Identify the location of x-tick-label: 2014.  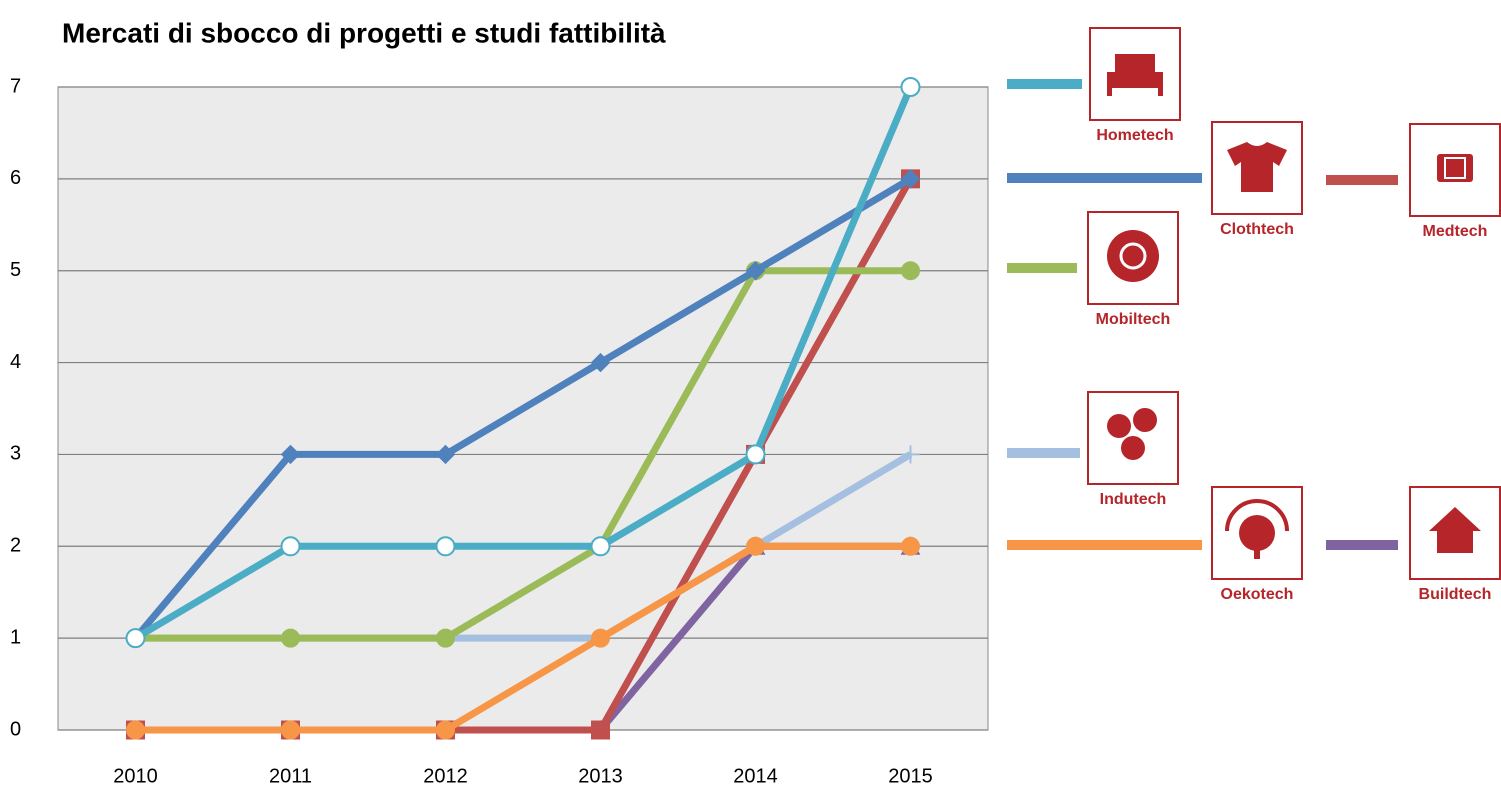
(755, 776).